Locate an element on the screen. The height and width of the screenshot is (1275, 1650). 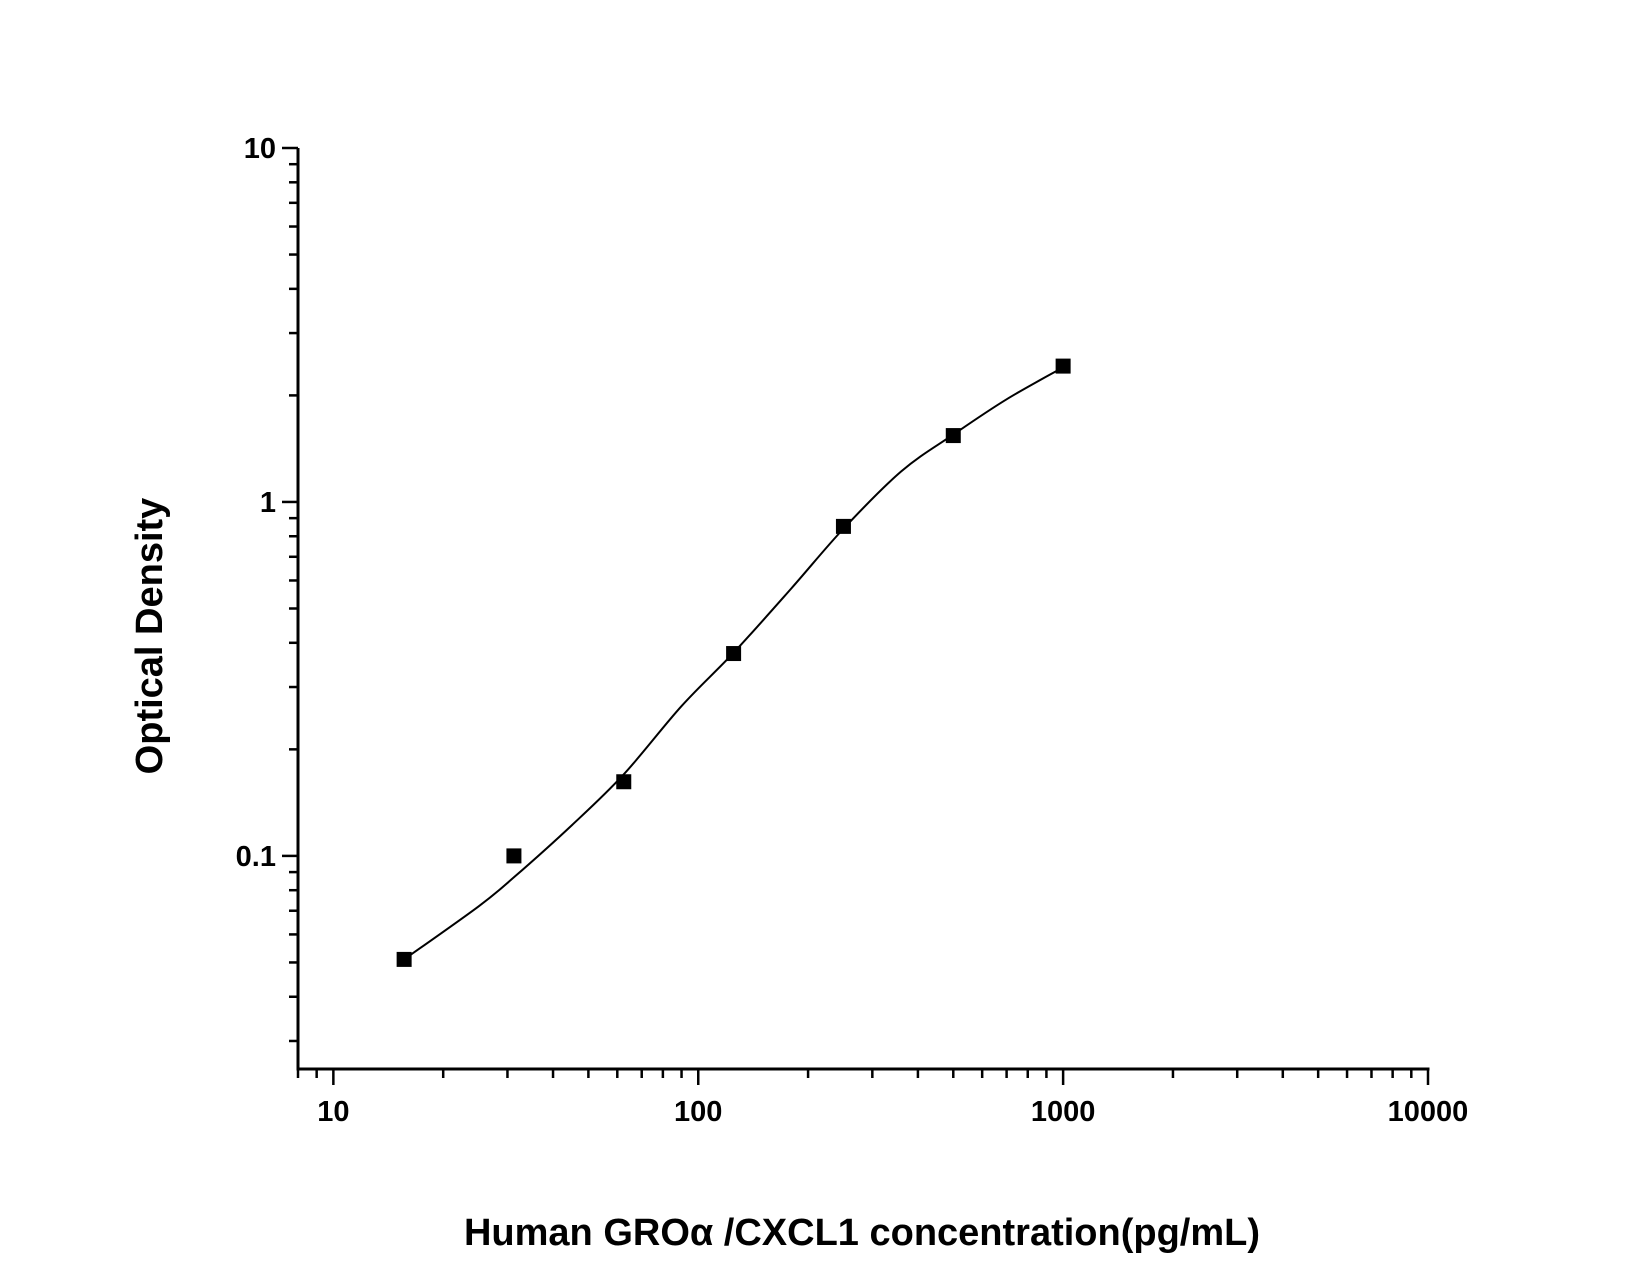
x-axis-label: Human GROα /CXCL1 concentration(pg/mL) is located at coordinates (862, 1233).